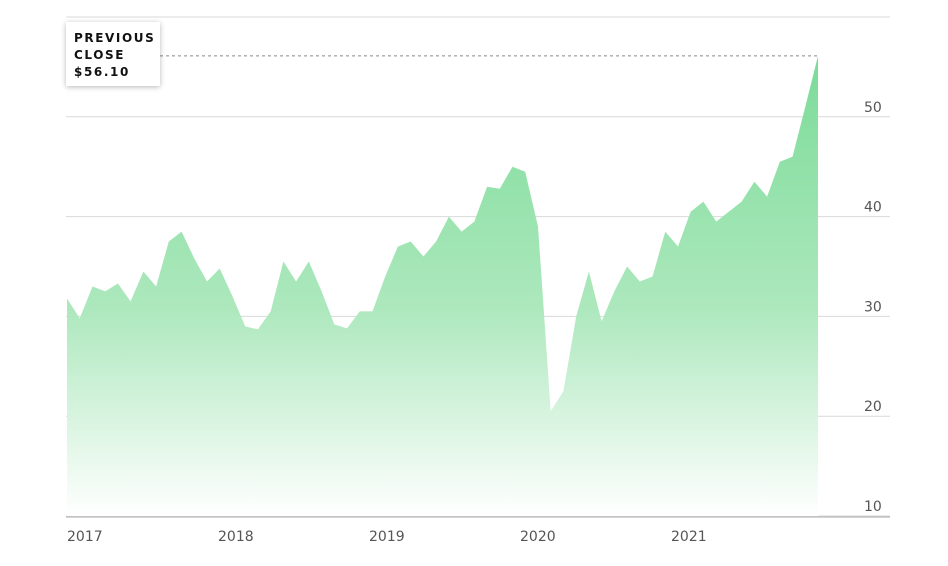 The width and height of the screenshot is (948, 566). I want to click on y-tick-label: 30, so click(873, 307).